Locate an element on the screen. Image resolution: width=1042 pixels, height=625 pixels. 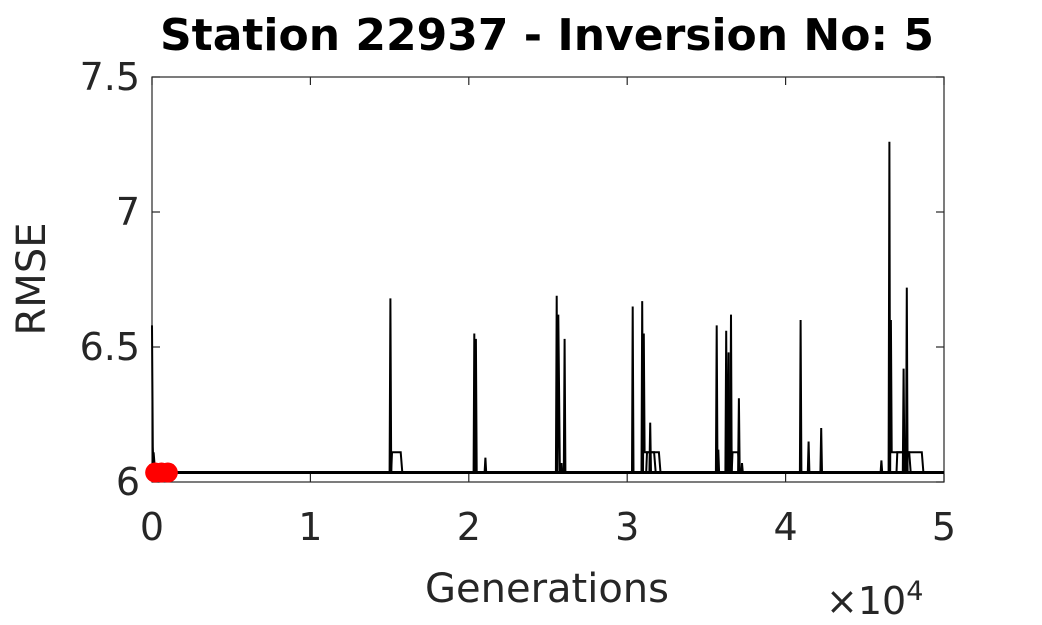
y-tick-label: 7.5 is located at coordinates (110, 77).